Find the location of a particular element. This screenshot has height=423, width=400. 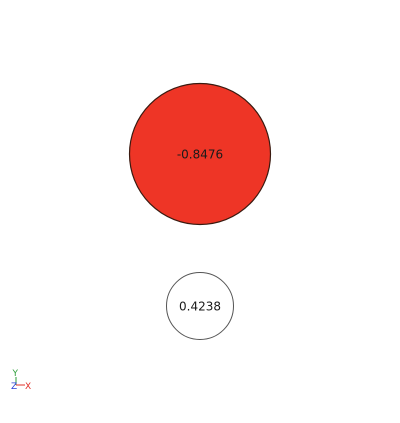

atom-charge-label: 0.4238 is located at coordinates (200, 307).